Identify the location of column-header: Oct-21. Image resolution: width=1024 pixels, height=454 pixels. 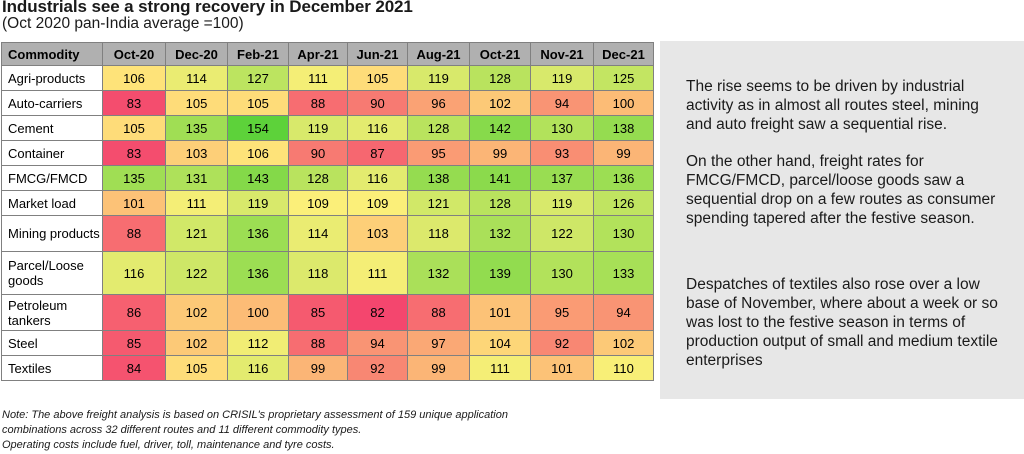
(500, 54).